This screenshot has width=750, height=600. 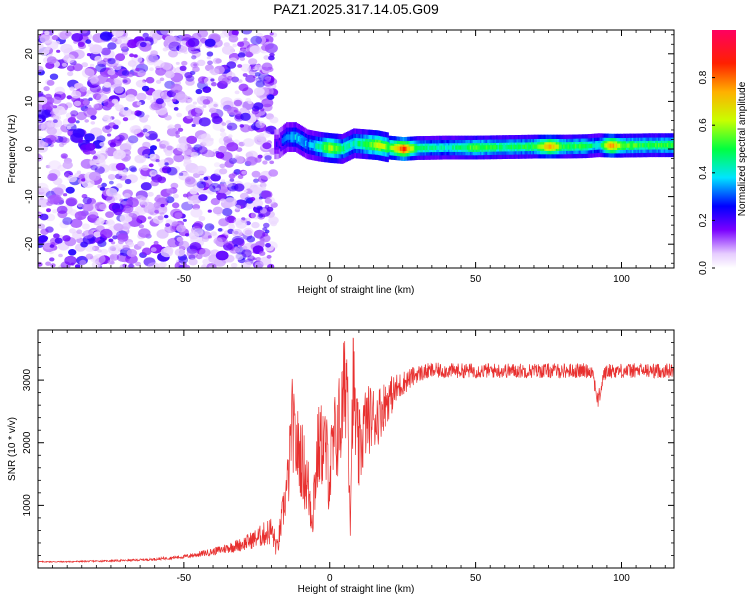 What do you see at coordinates (29, 196) in the screenshot?
I see `spectrogram-y-tick-label: -10` at bounding box center [29, 196].